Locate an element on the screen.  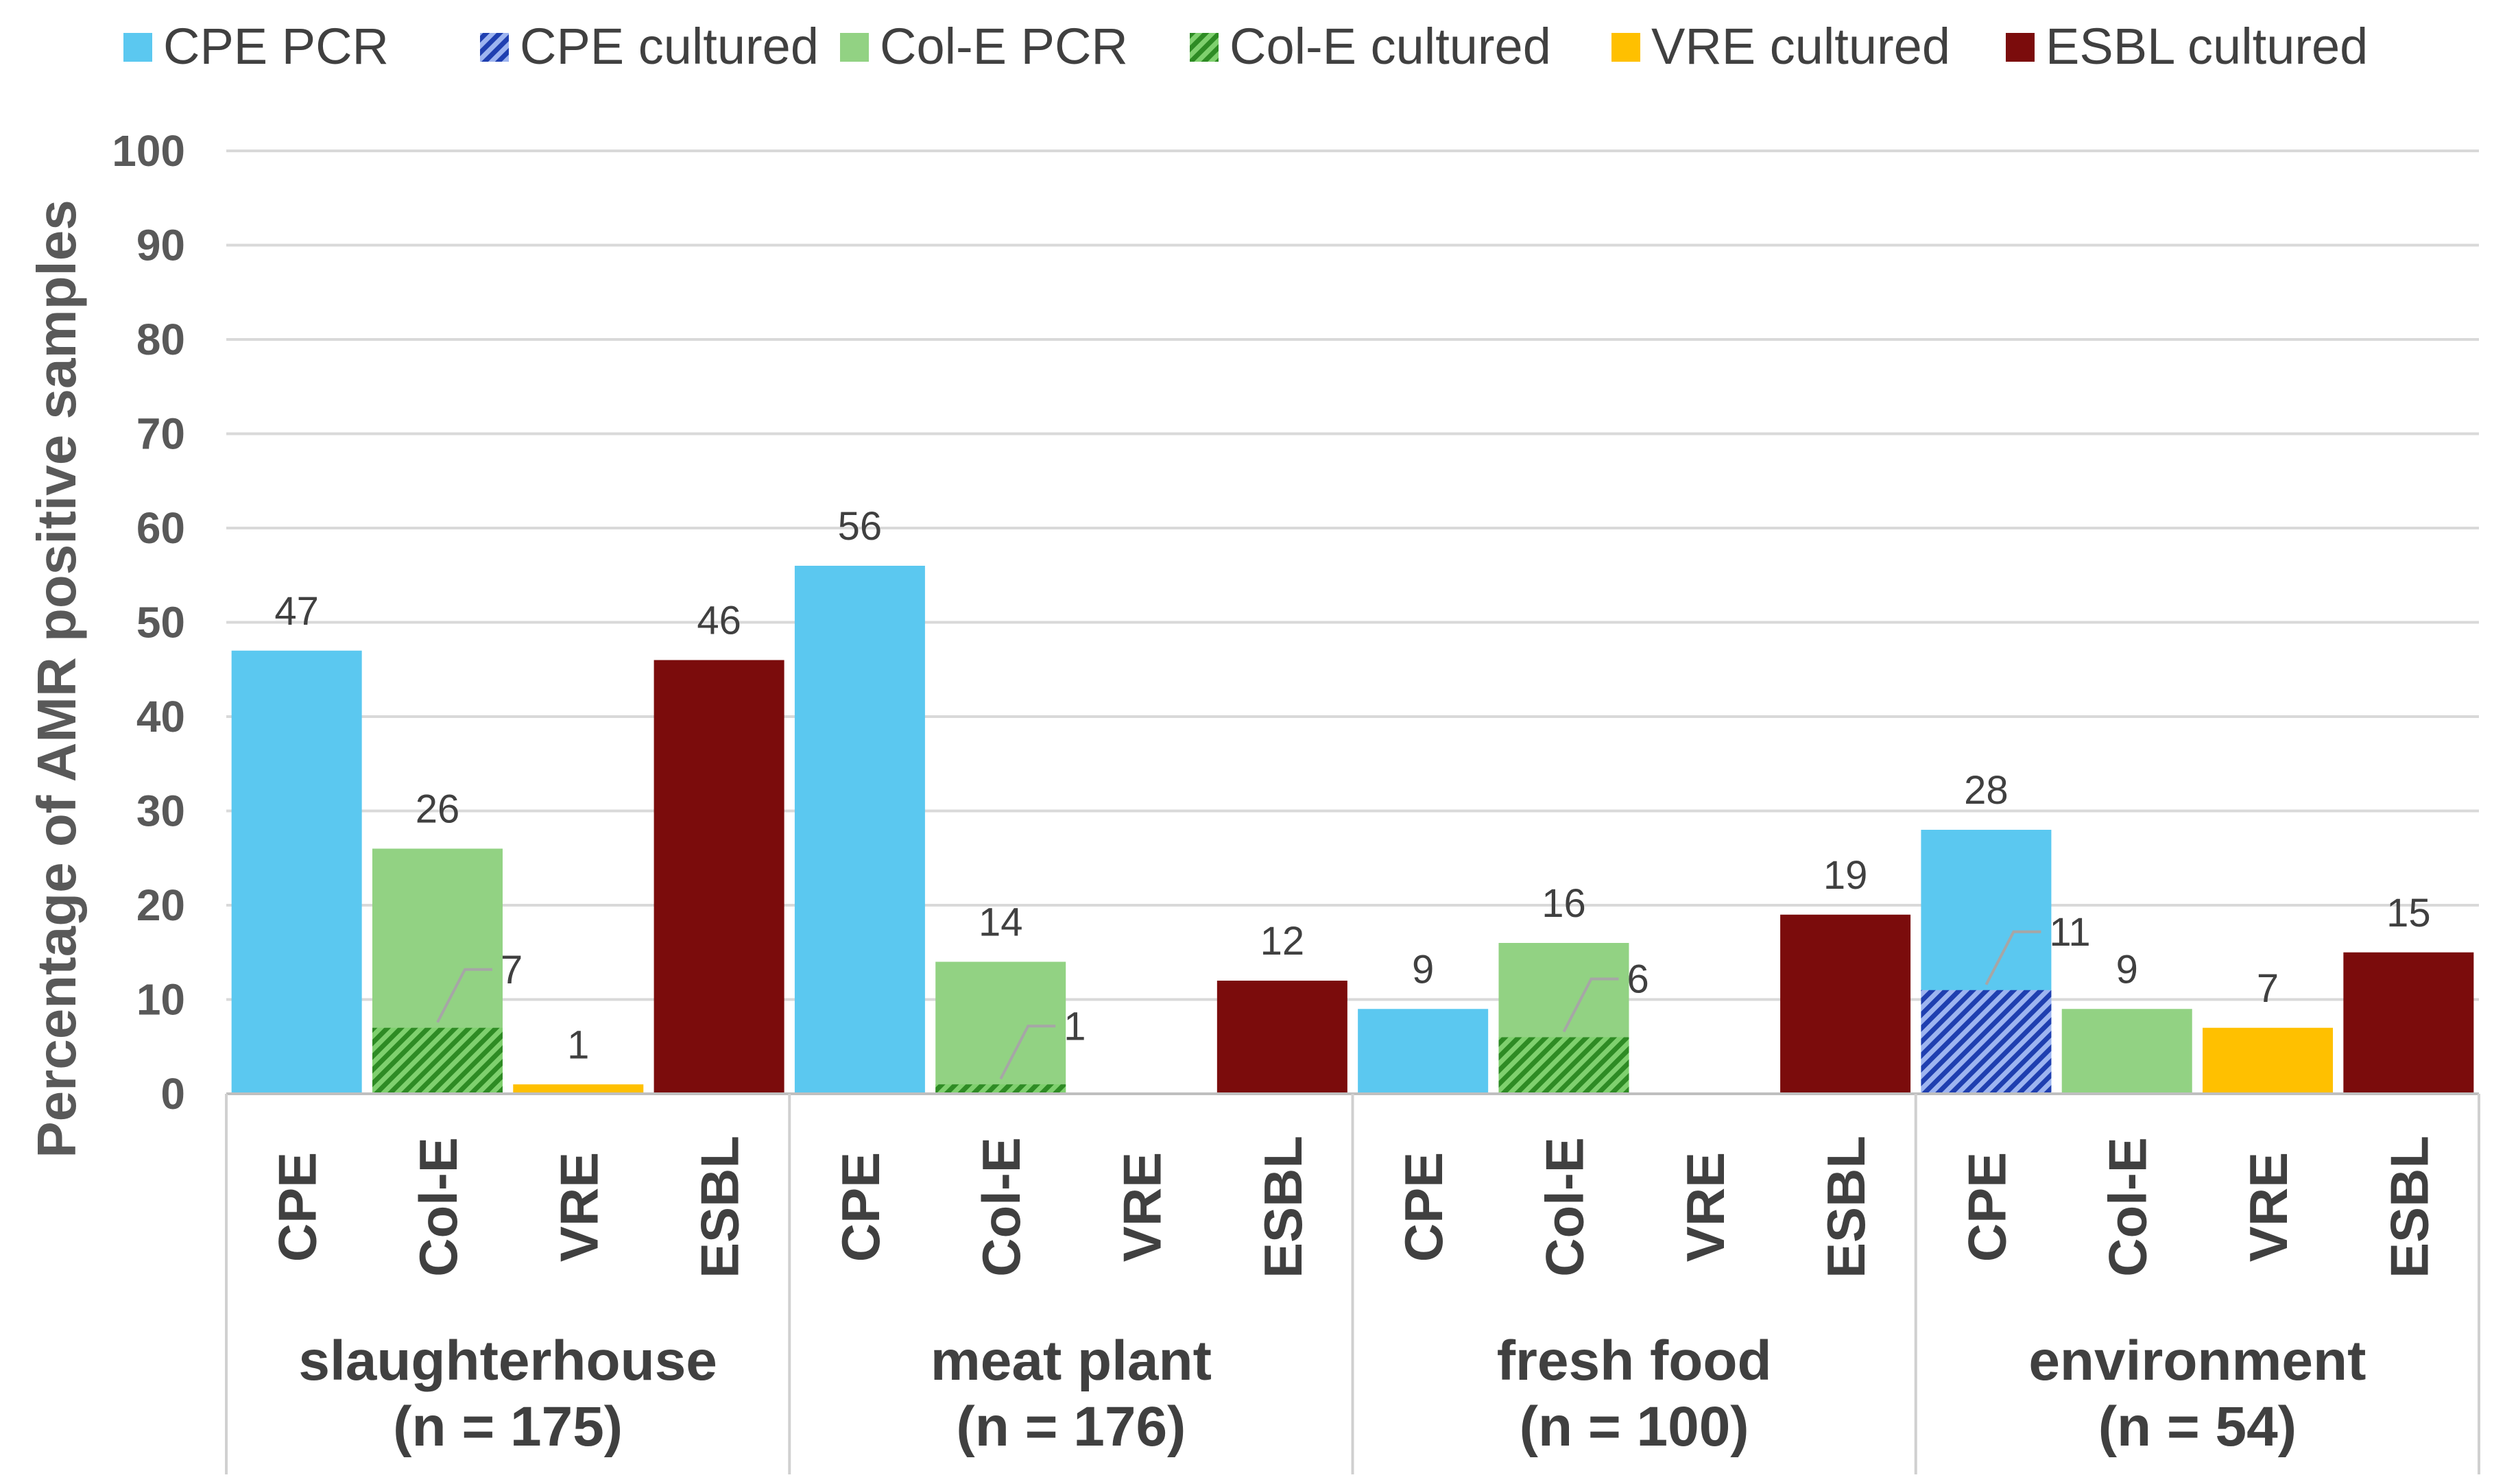
legend-swatch-esbl_cult is located at coordinates (2020, 47).